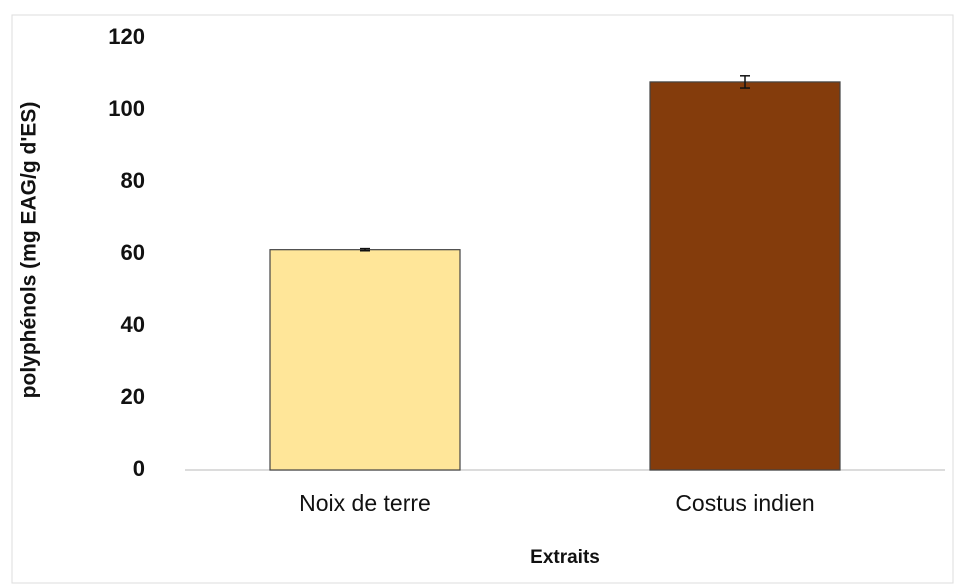 The image size is (954, 584). I want to click on y-tick-label: 100, so click(126, 108).